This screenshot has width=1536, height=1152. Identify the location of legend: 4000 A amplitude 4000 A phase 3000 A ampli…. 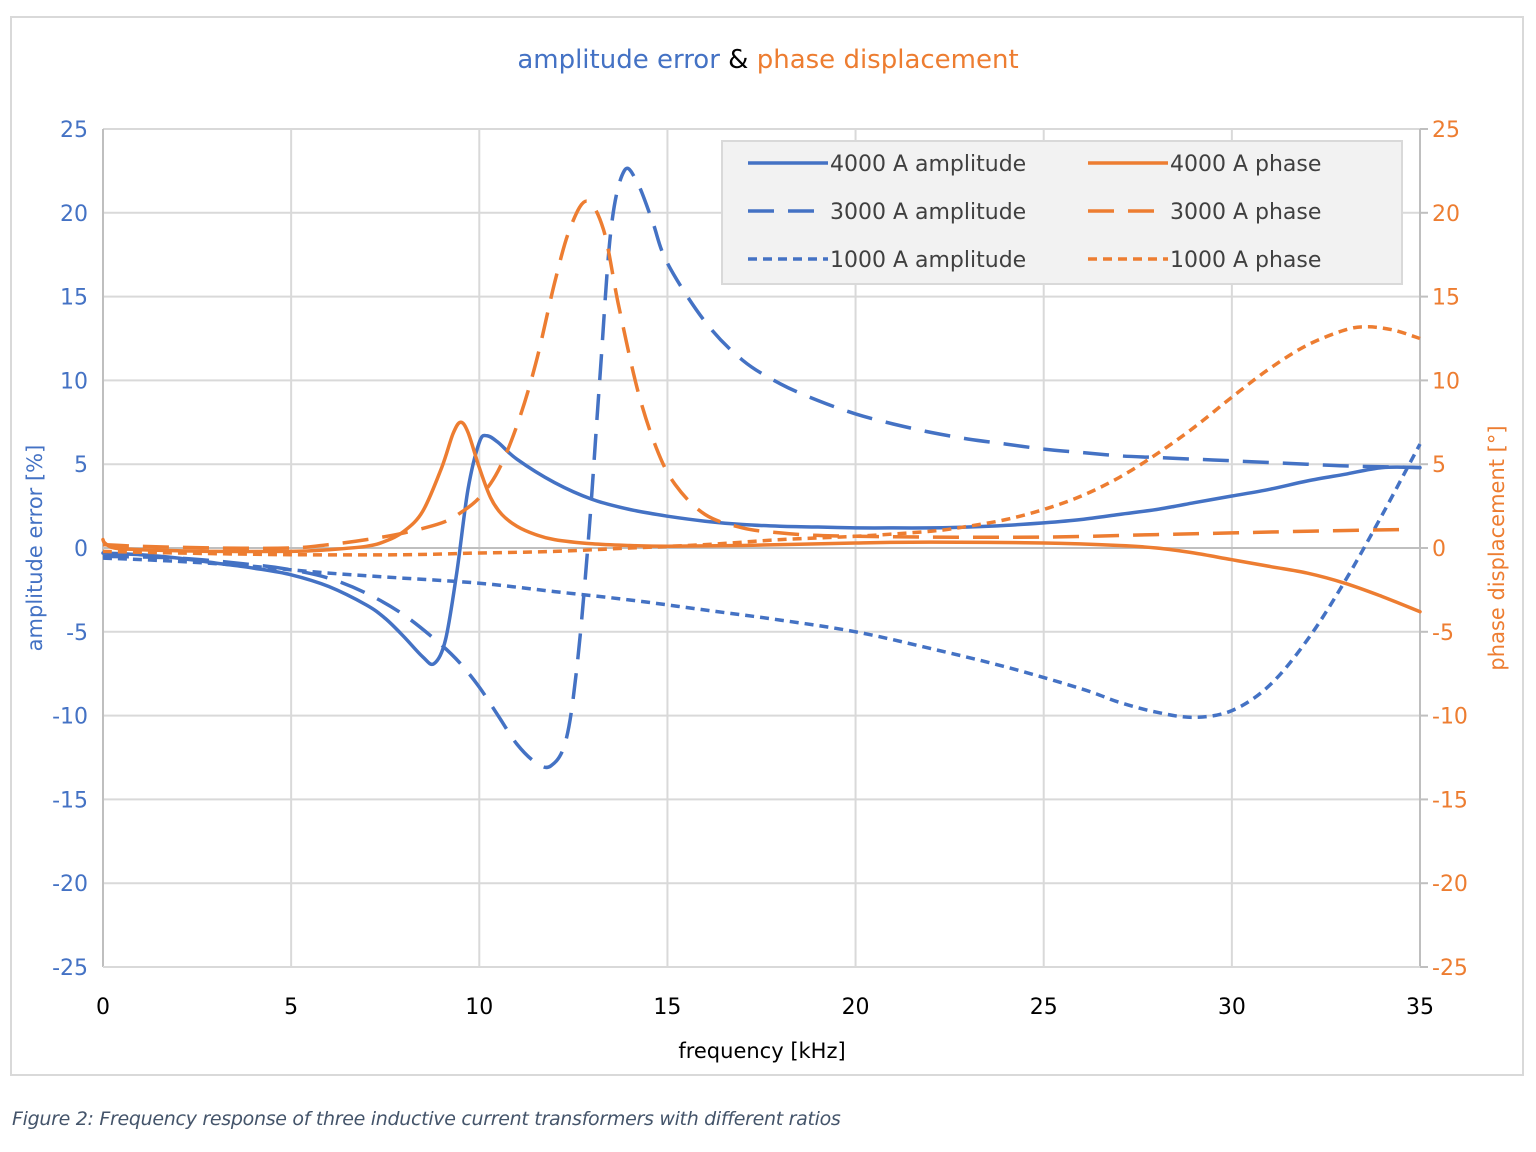
(1062, 212).